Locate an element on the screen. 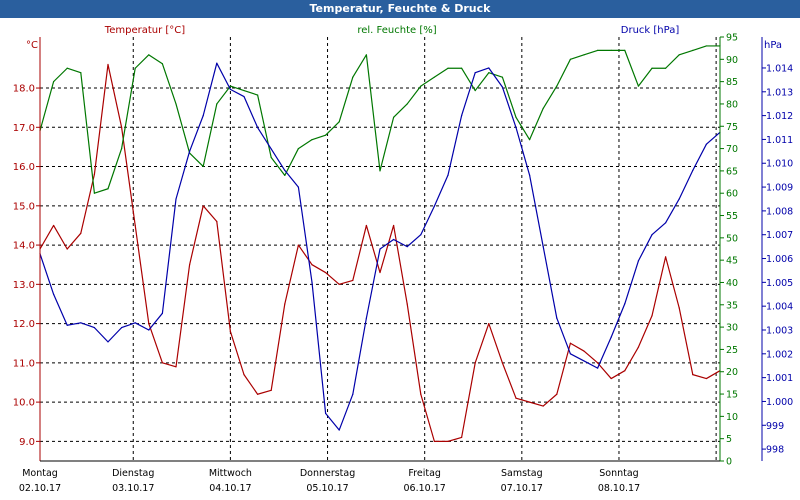 This screenshot has height=500, width=800. legend-pressure: Druck [hPa] is located at coordinates (650, 30).